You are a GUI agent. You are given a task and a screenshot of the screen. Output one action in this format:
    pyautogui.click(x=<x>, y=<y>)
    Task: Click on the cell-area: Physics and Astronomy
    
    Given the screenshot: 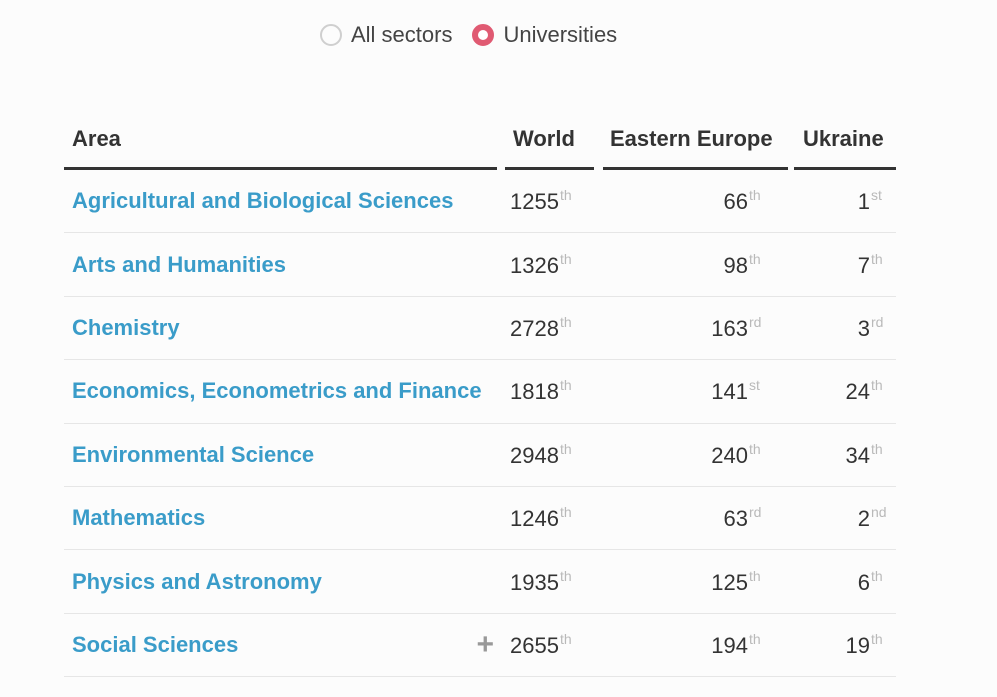 What is the action you would take?
    pyautogui.click(x=280, y=582)
    